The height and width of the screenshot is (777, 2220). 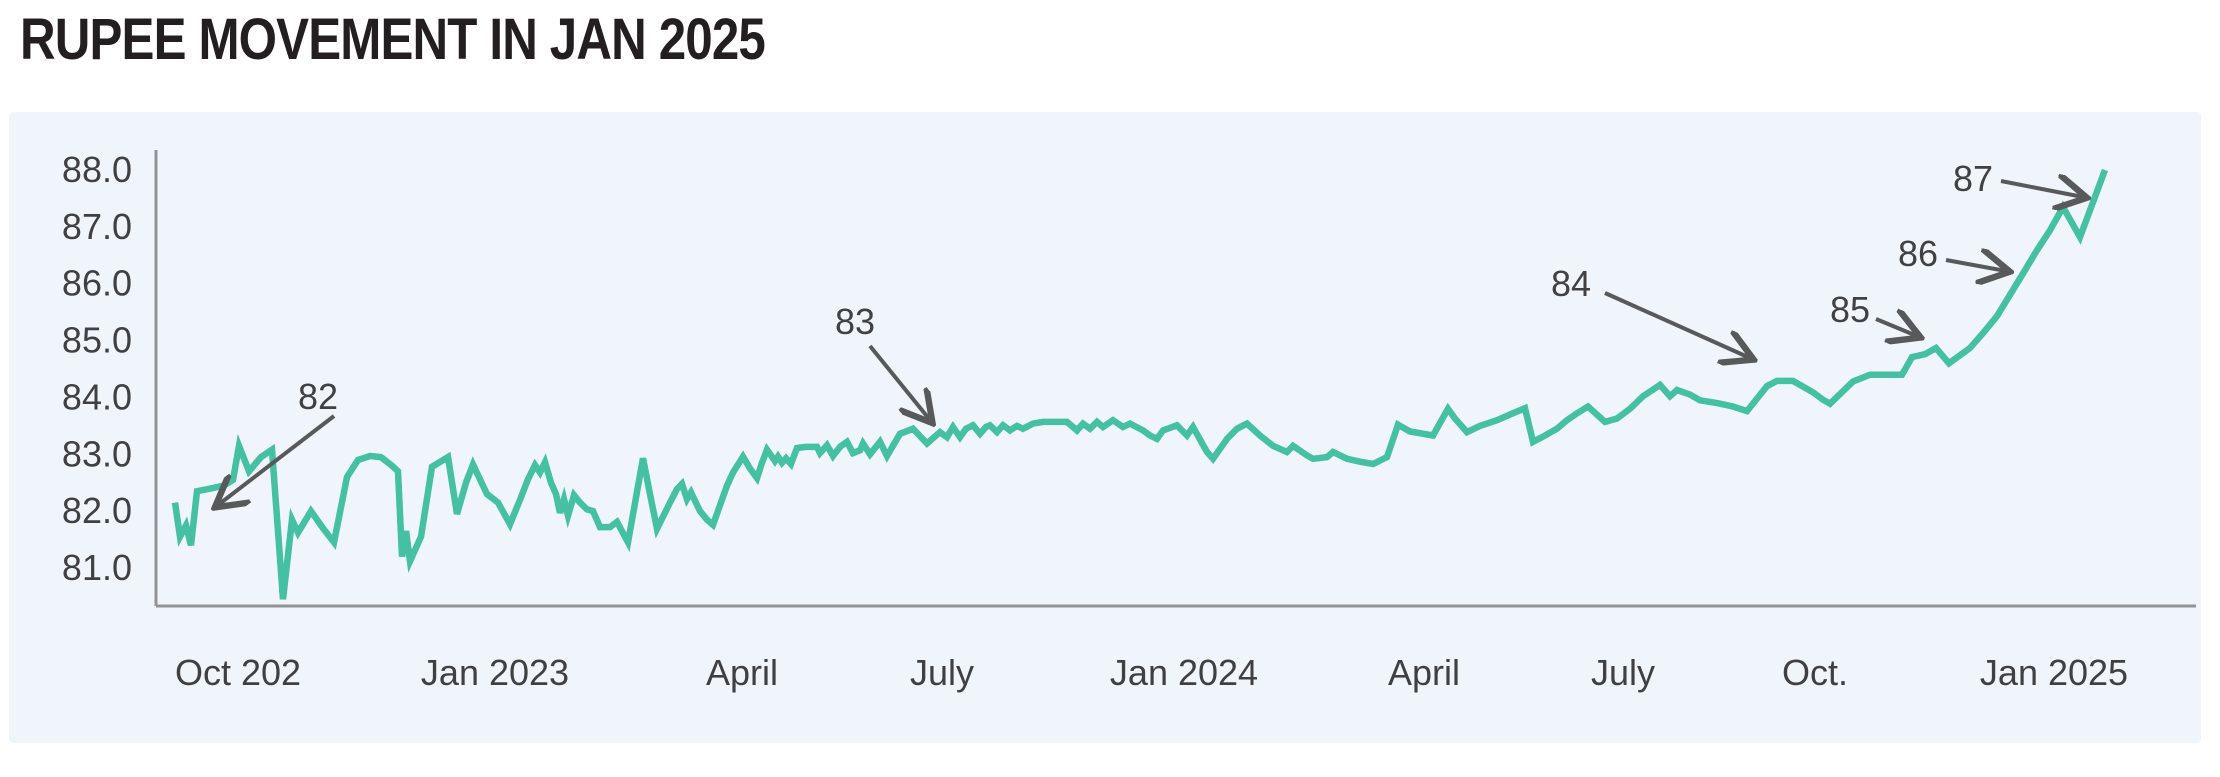 What do you see at coordinates (97, 396) in the screenshot?
I see `y-tick-84.0: 84.0` at bounding box center [97, 396].